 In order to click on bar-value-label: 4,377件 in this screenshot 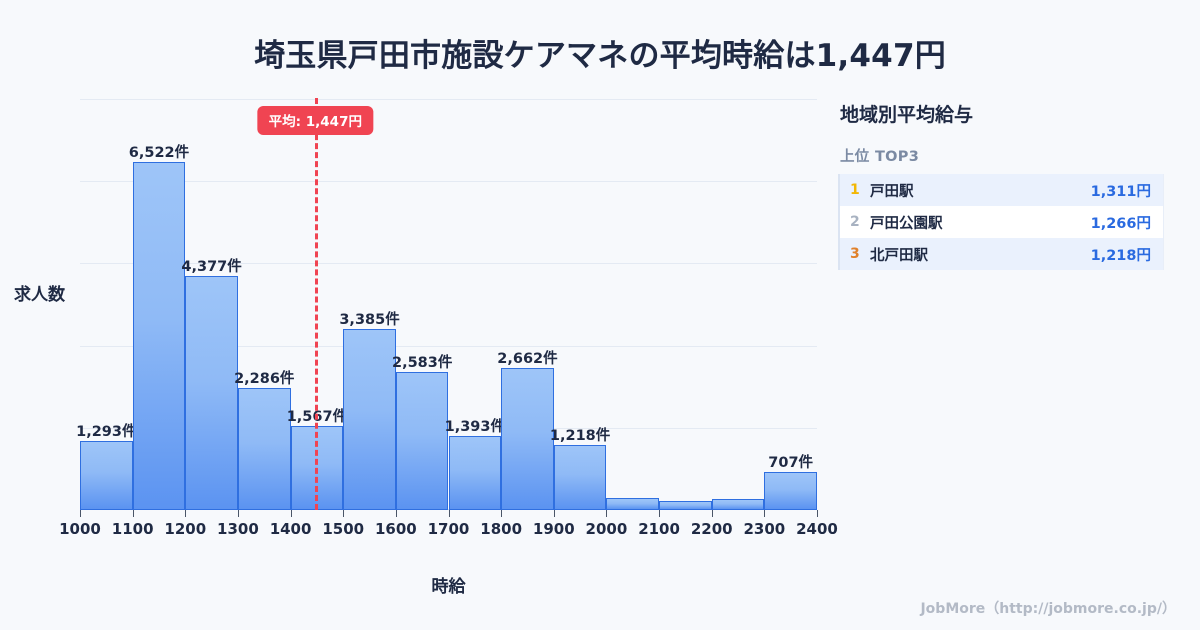, I will do `click(211, 267)`.